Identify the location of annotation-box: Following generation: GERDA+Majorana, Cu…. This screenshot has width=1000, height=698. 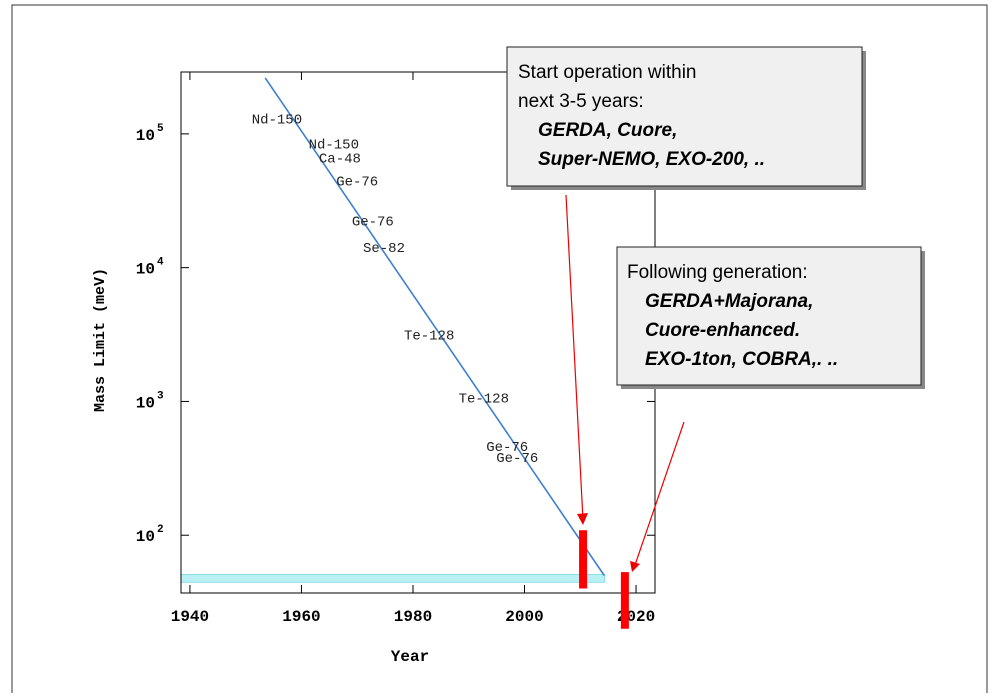
(770, 317).